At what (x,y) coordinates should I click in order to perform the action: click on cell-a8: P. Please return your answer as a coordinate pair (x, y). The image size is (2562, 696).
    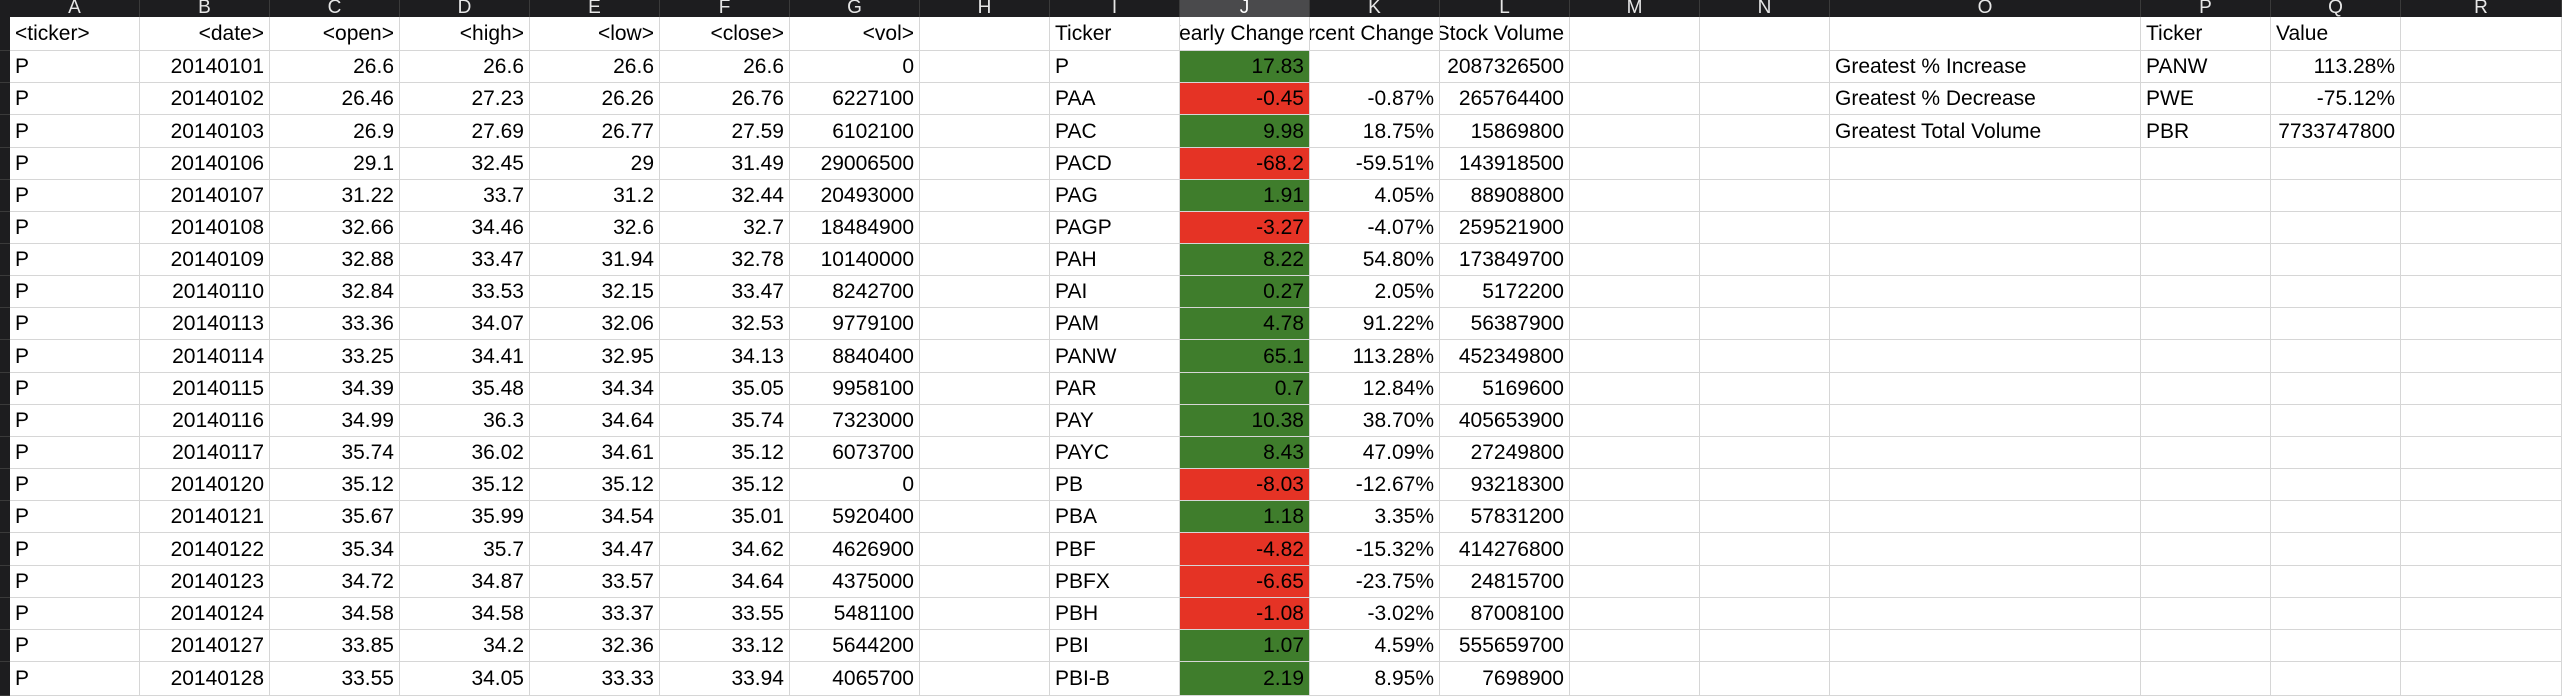
    Looking at the image, I should click on (75, 260).